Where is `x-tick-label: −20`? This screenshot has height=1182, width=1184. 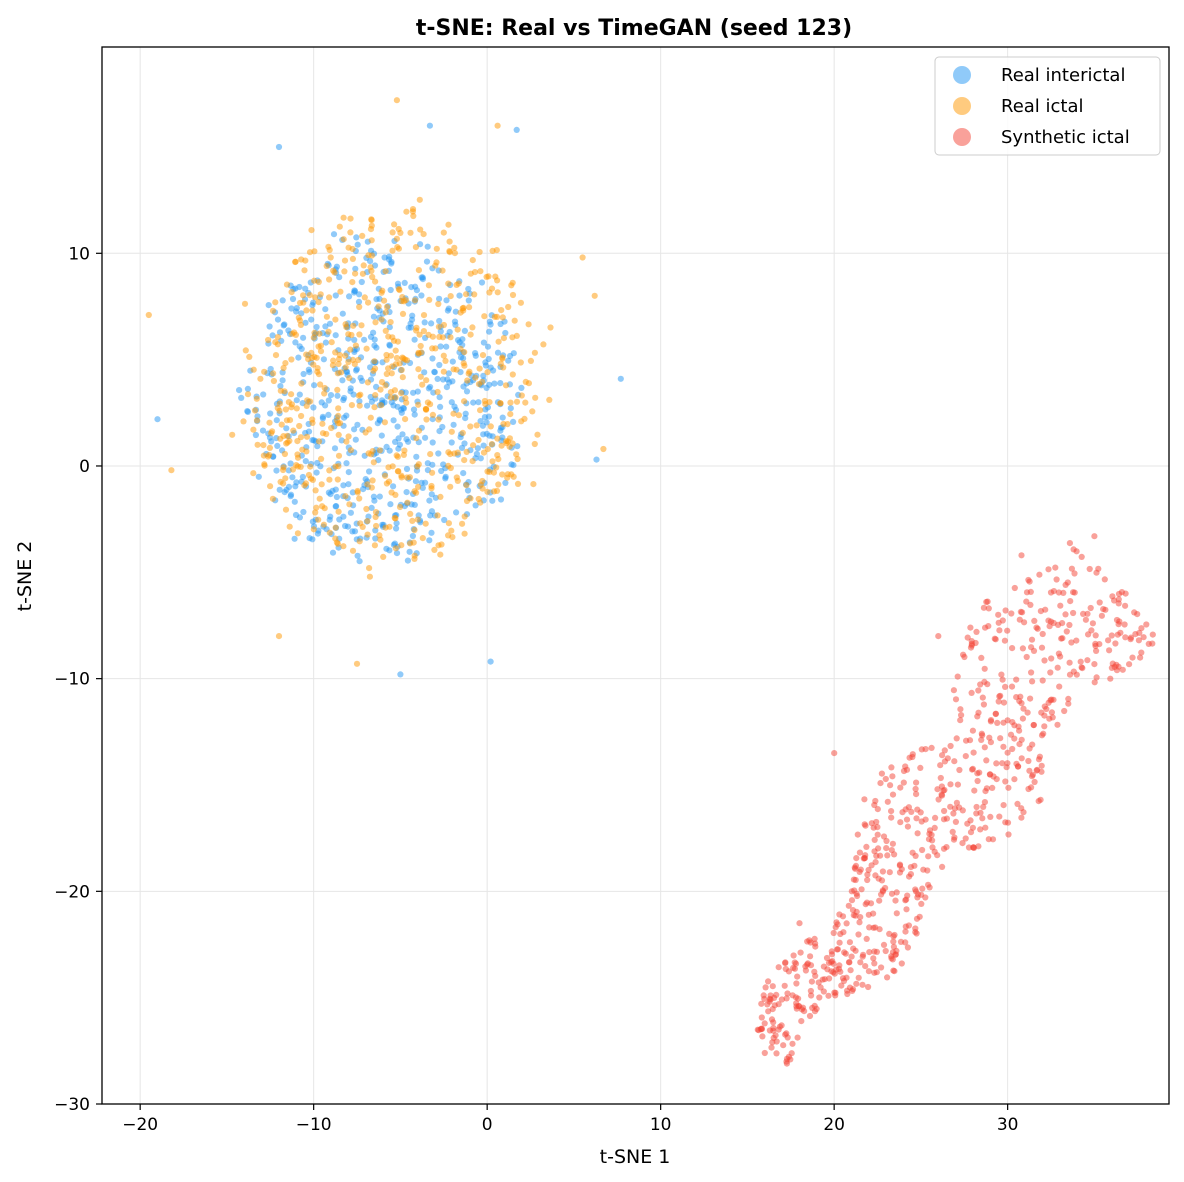
x-tick-label: −20 is located at coordinates (140, 1125).